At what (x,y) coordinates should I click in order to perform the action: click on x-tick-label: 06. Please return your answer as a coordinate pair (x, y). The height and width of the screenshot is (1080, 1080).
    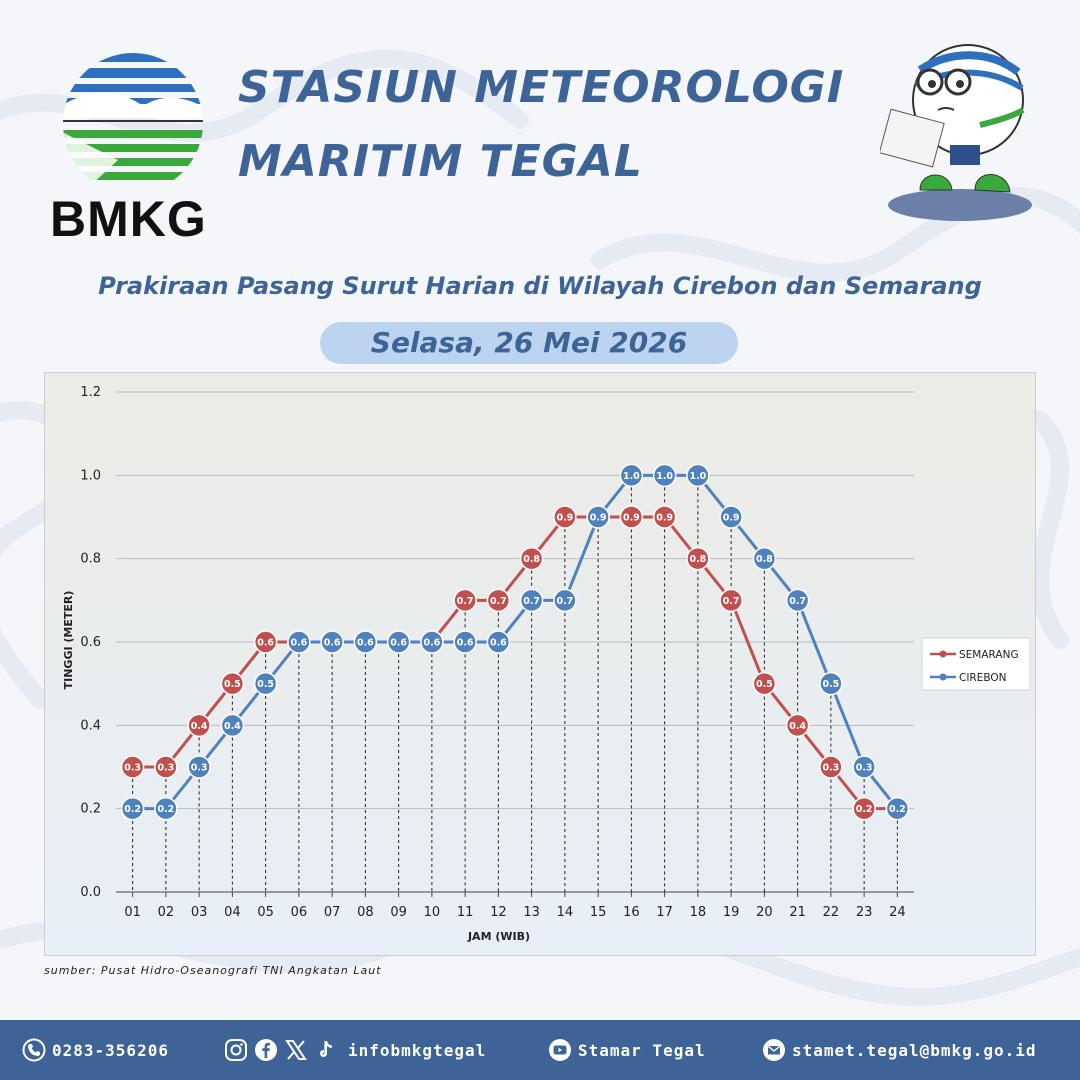
    Looking at the image, I should click on (299, 912).